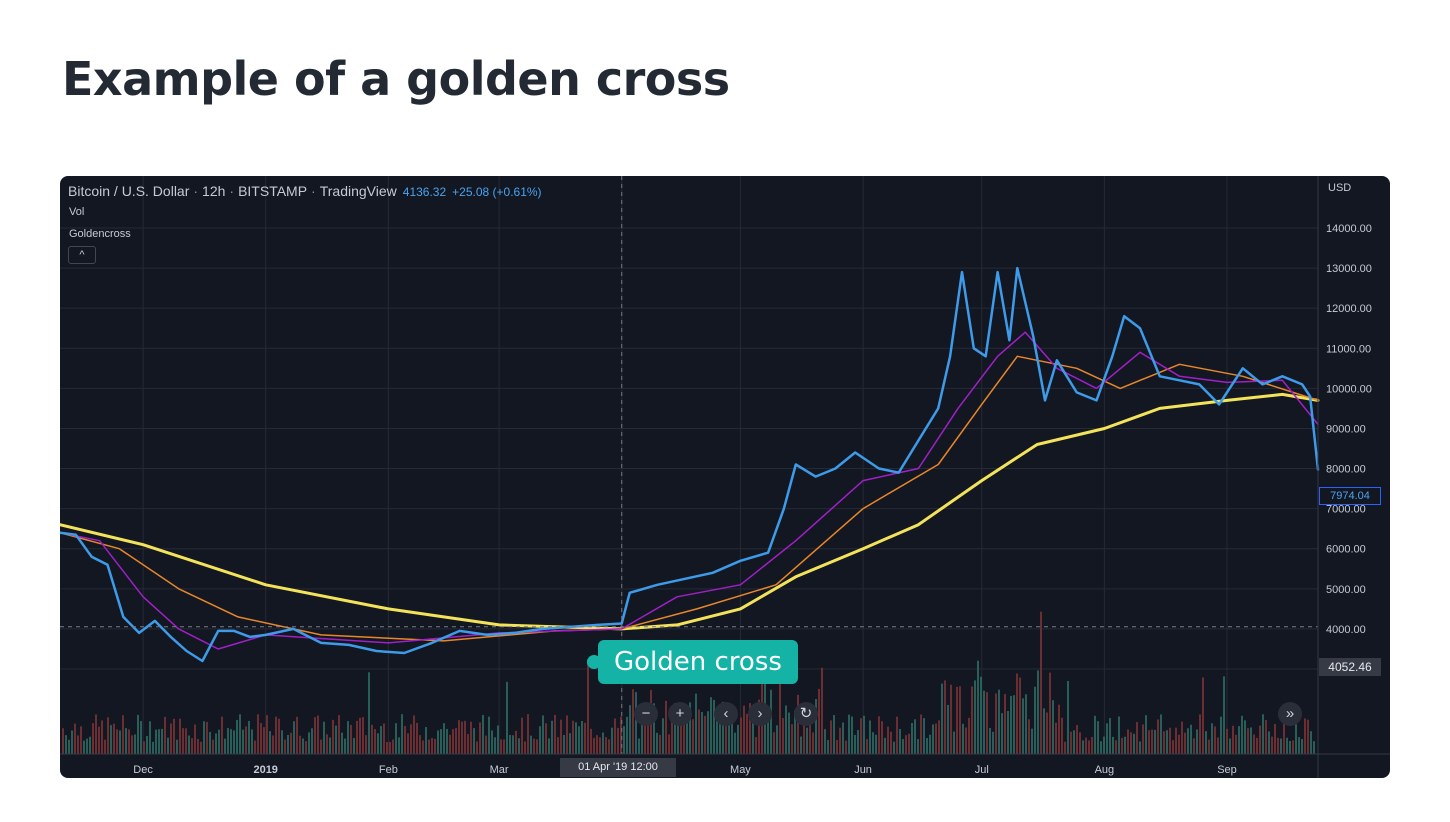 The width and height of the screenshot is (1450, 822). Describe the element at coordinates (82, 255) in the screenshot. I see `collapse-legend-button: ^` at that location.